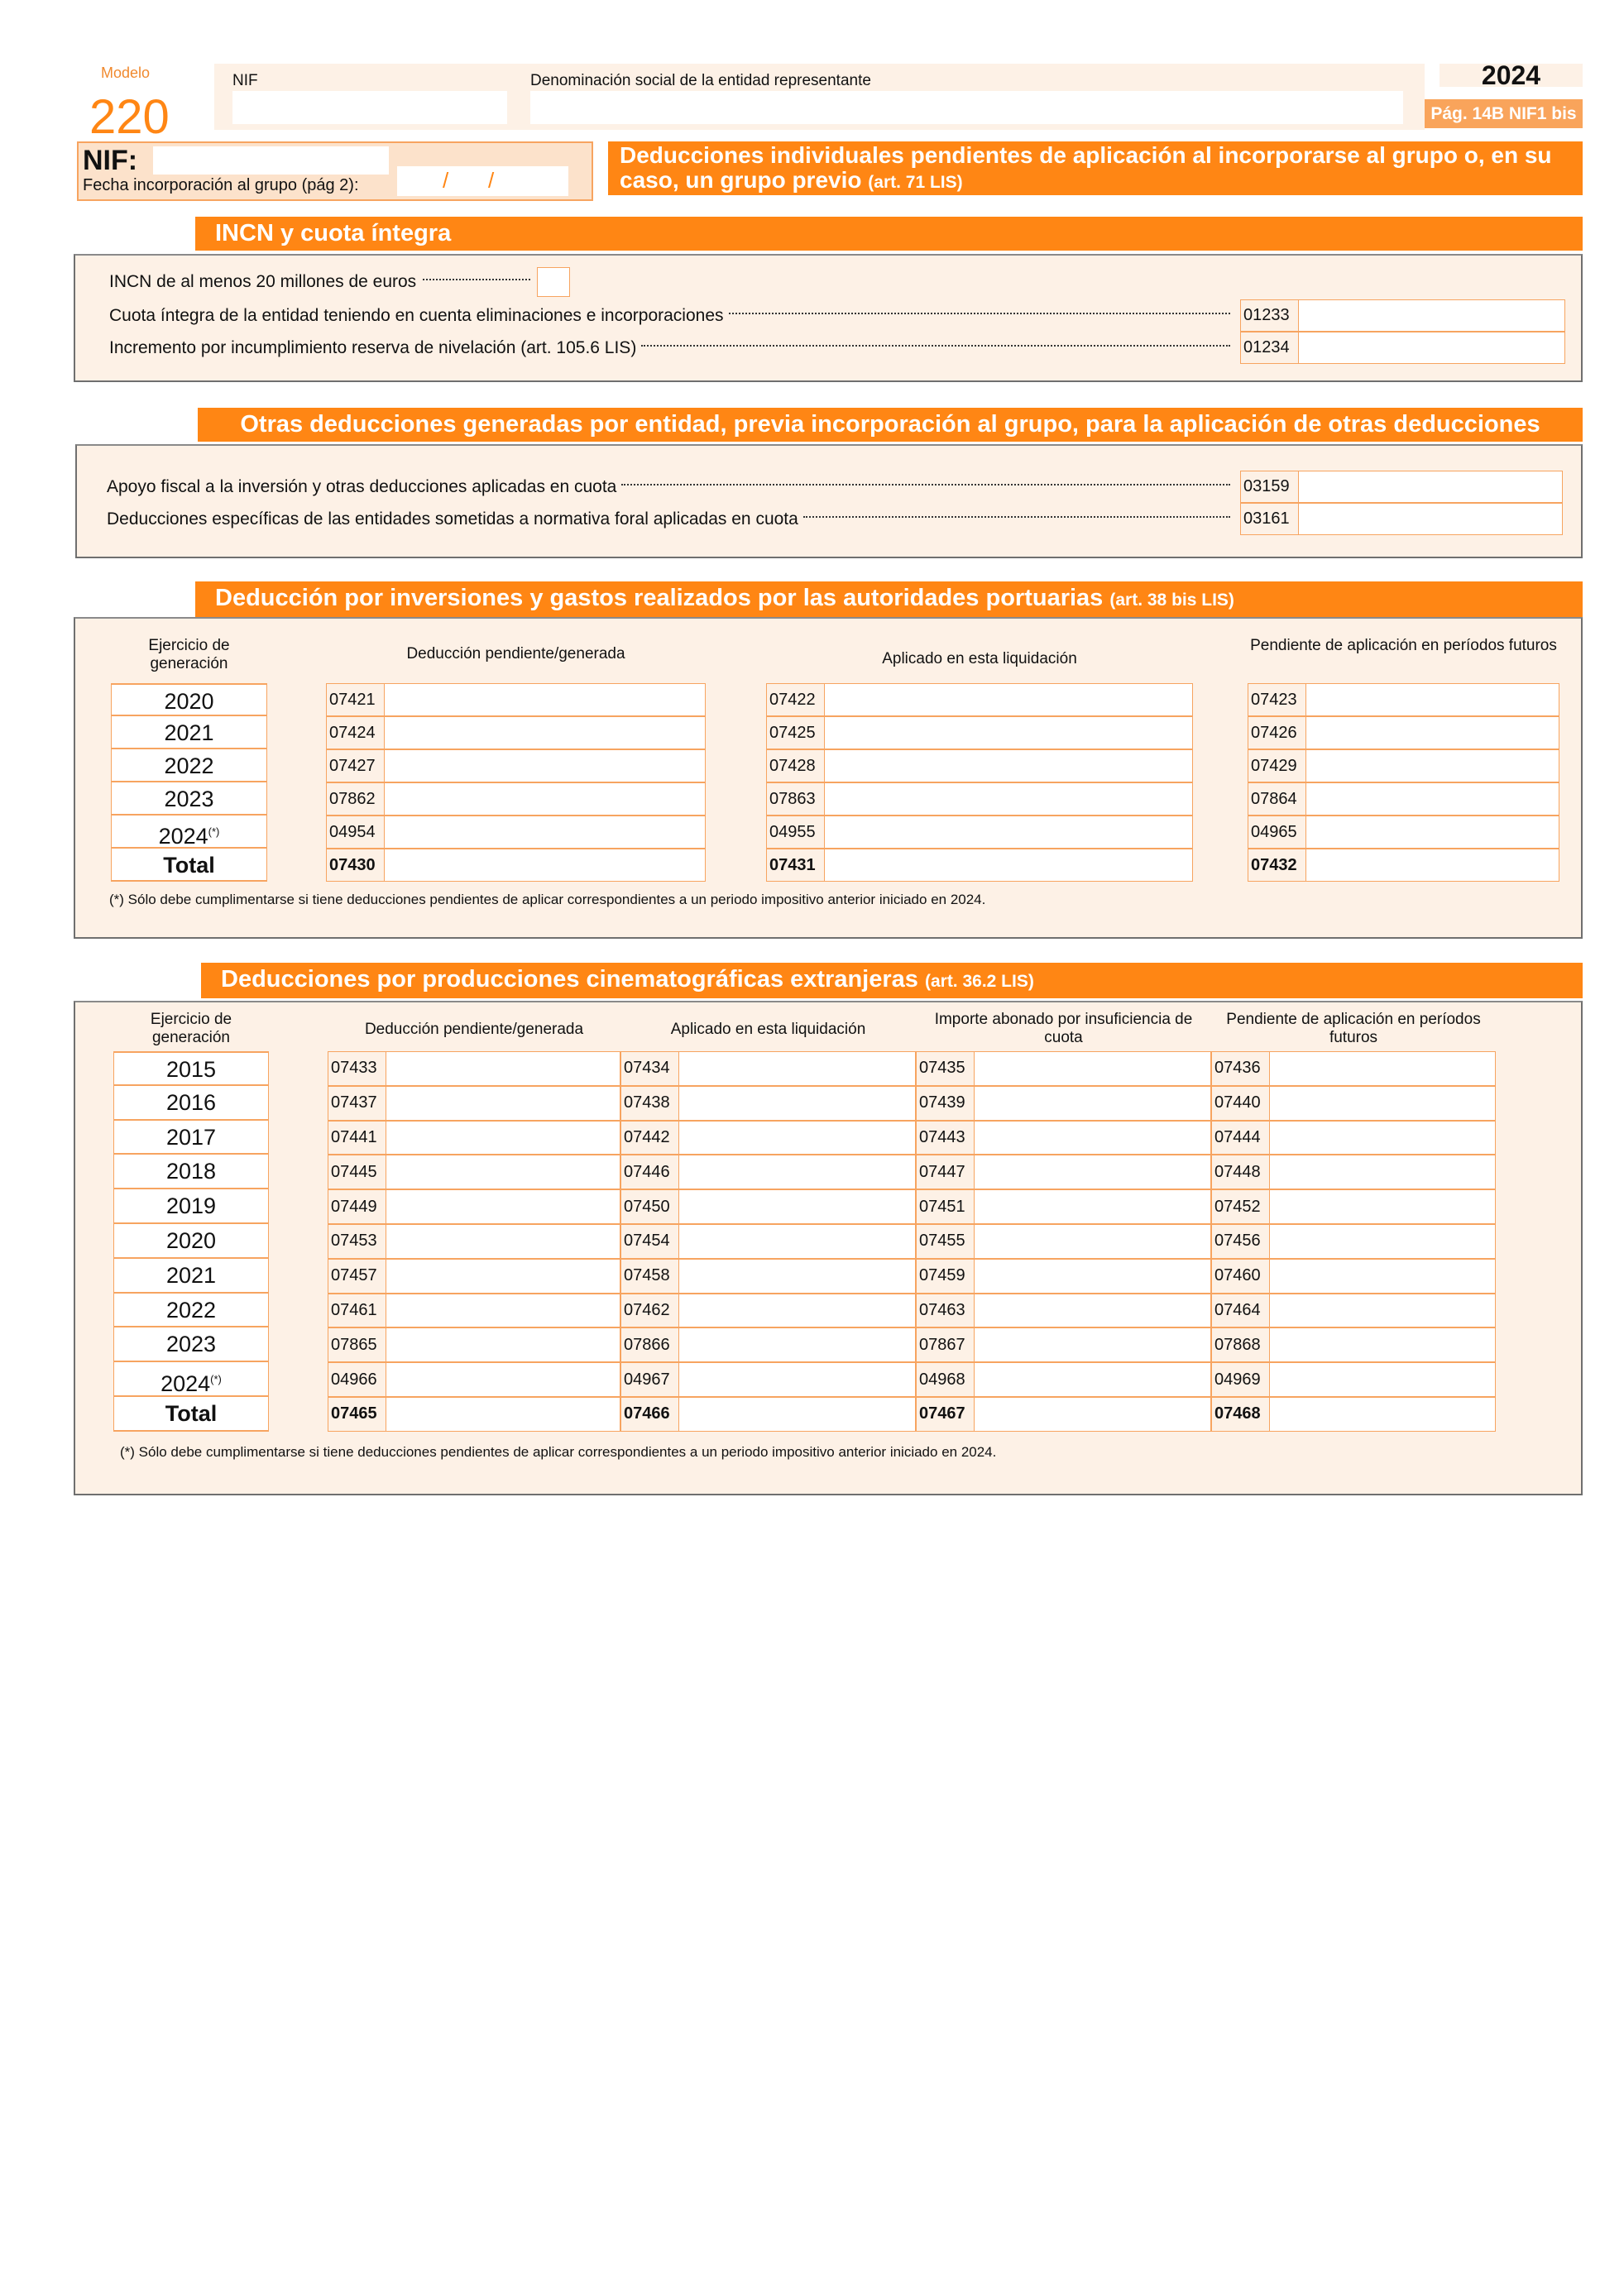 This screenshot has height=2296, width=1624. What do you see at coordinates (554, 282) in the screenshot?
I see `incn-checkbox` at bounding box center [554, 282].